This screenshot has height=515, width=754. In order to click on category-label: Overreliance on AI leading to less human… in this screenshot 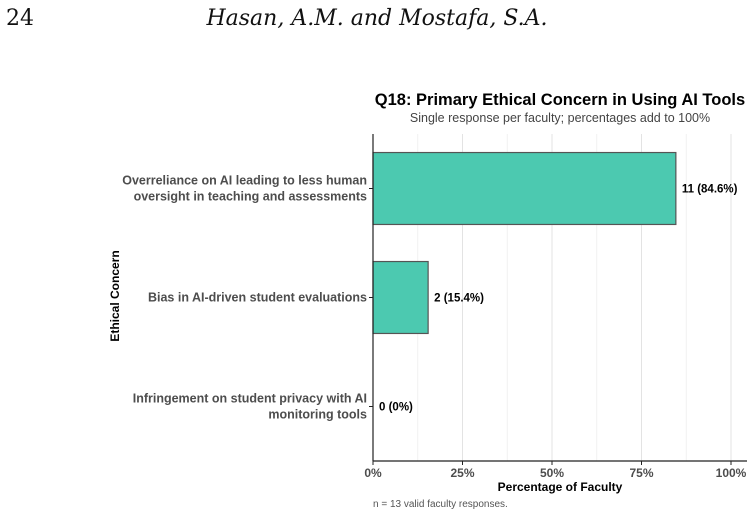, I will do `click(244, 189)`.